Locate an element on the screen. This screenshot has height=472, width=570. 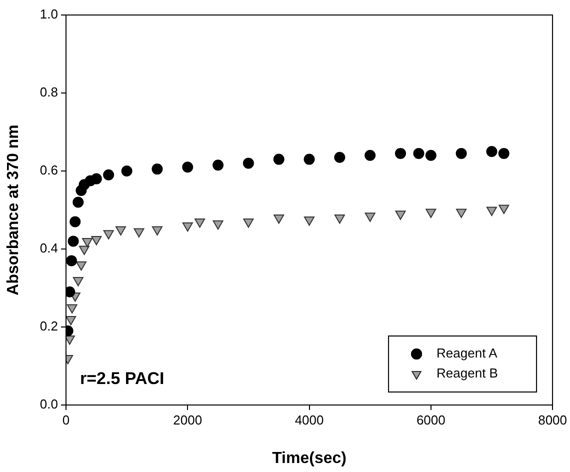
y-tick-label: 0.2 is located at coordinates (49, 326).